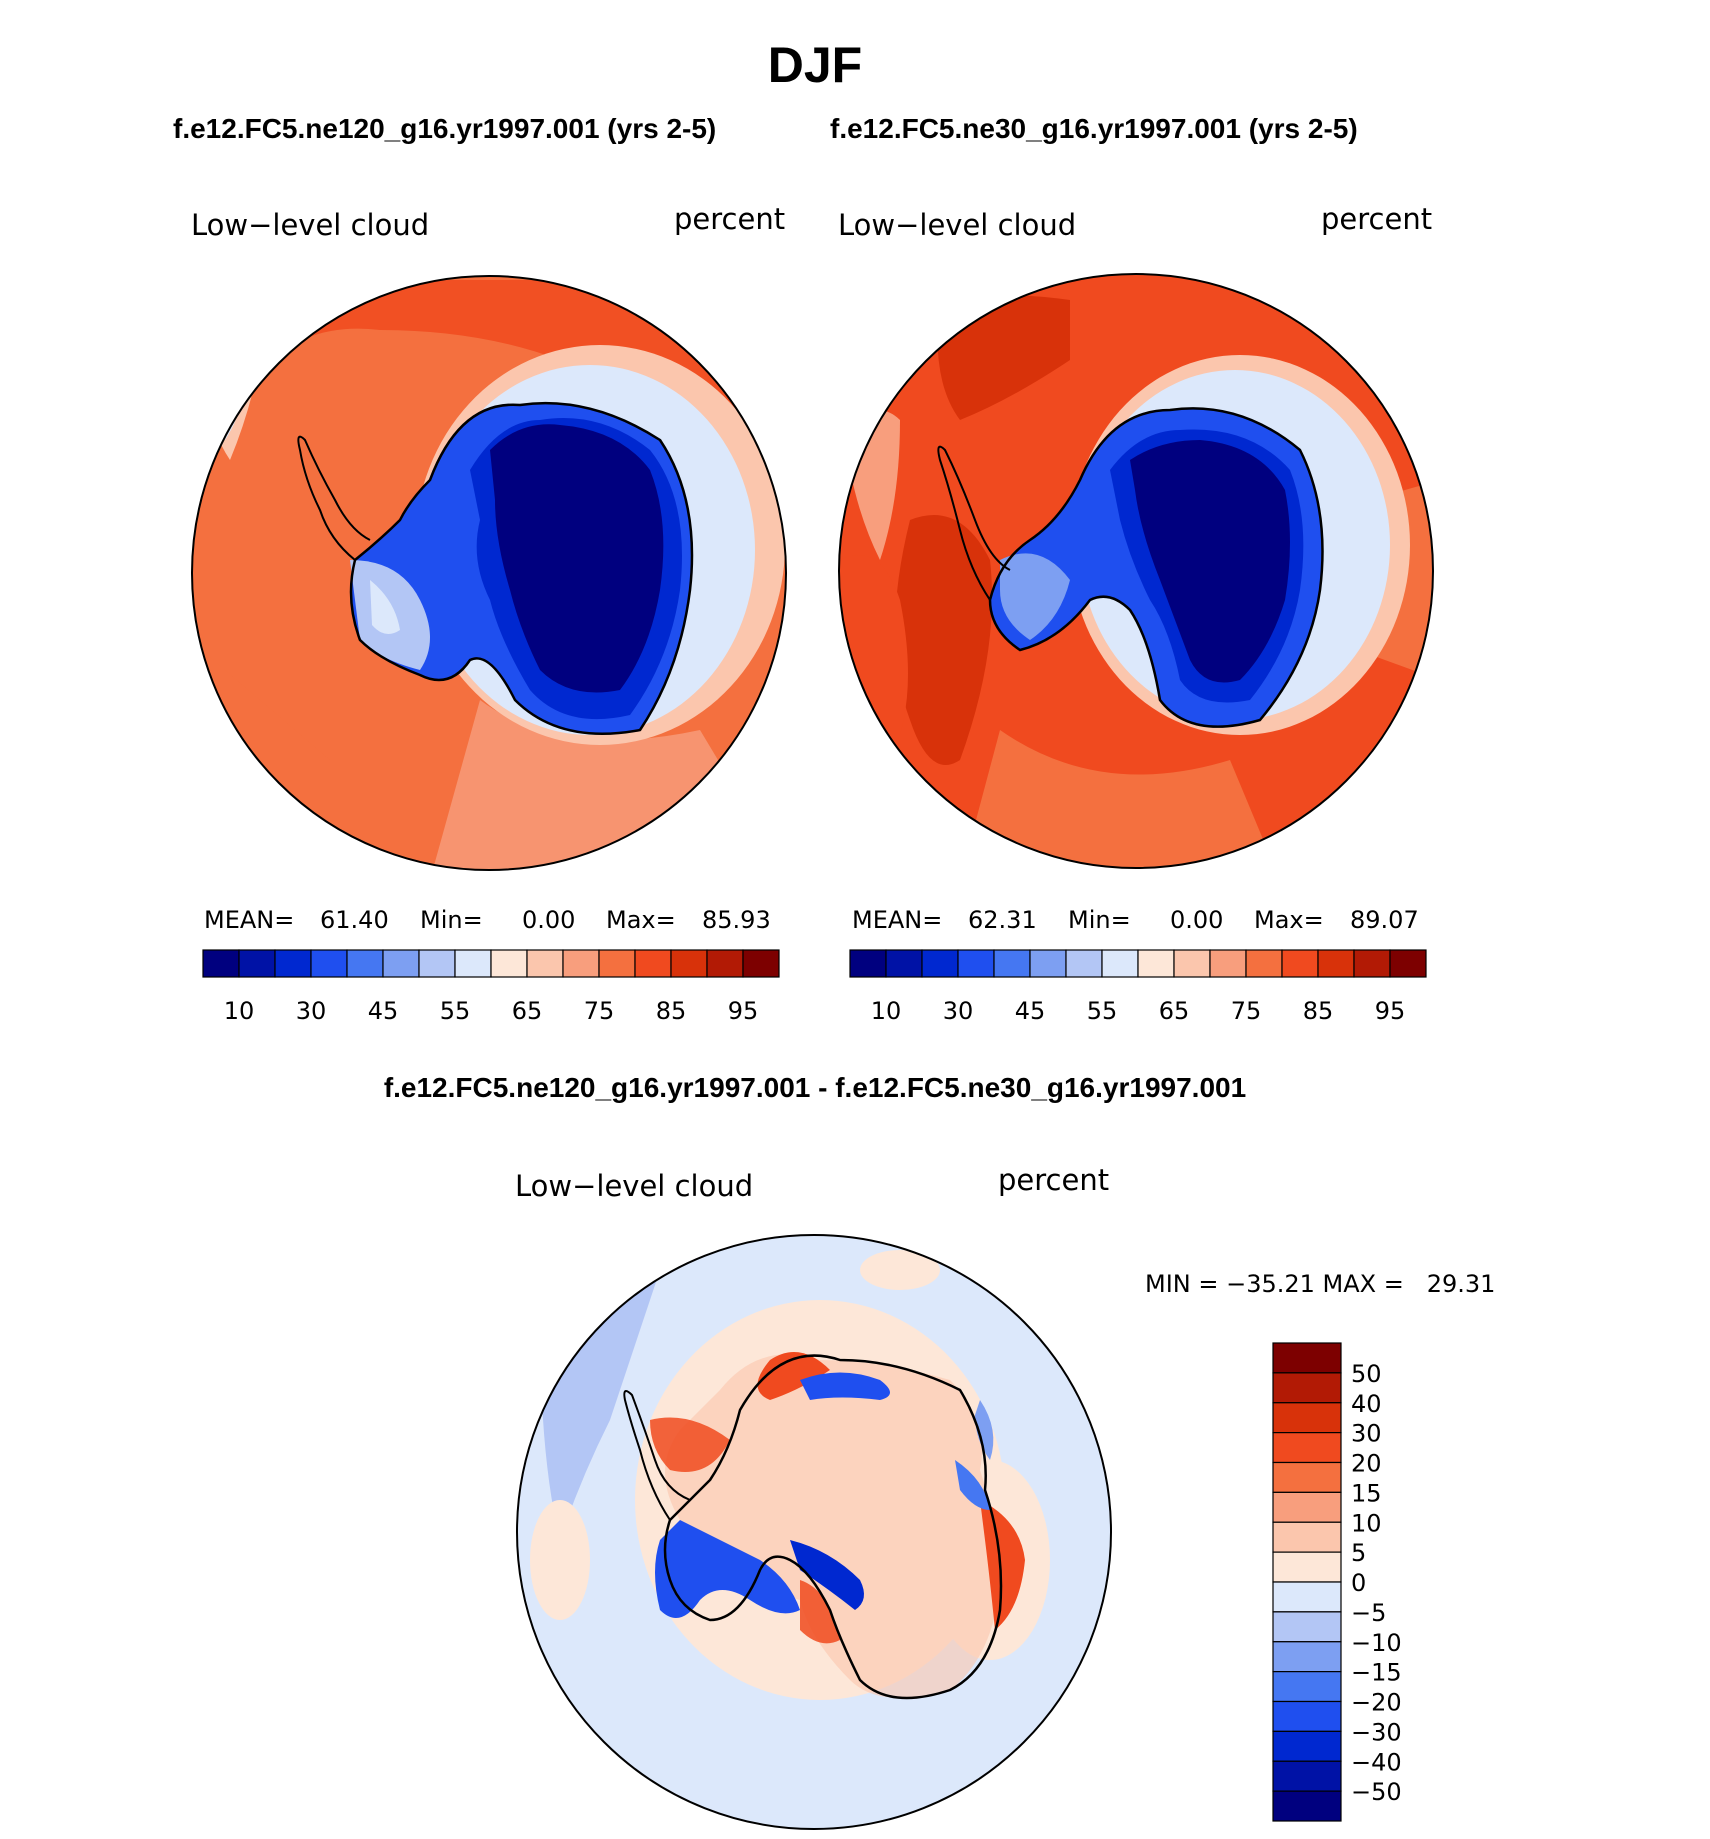  What do you see at coordinates (249, 920) in the screenshot?
I see `panel-1-mean-label: MEAN=` at bounding box center [249, 920].